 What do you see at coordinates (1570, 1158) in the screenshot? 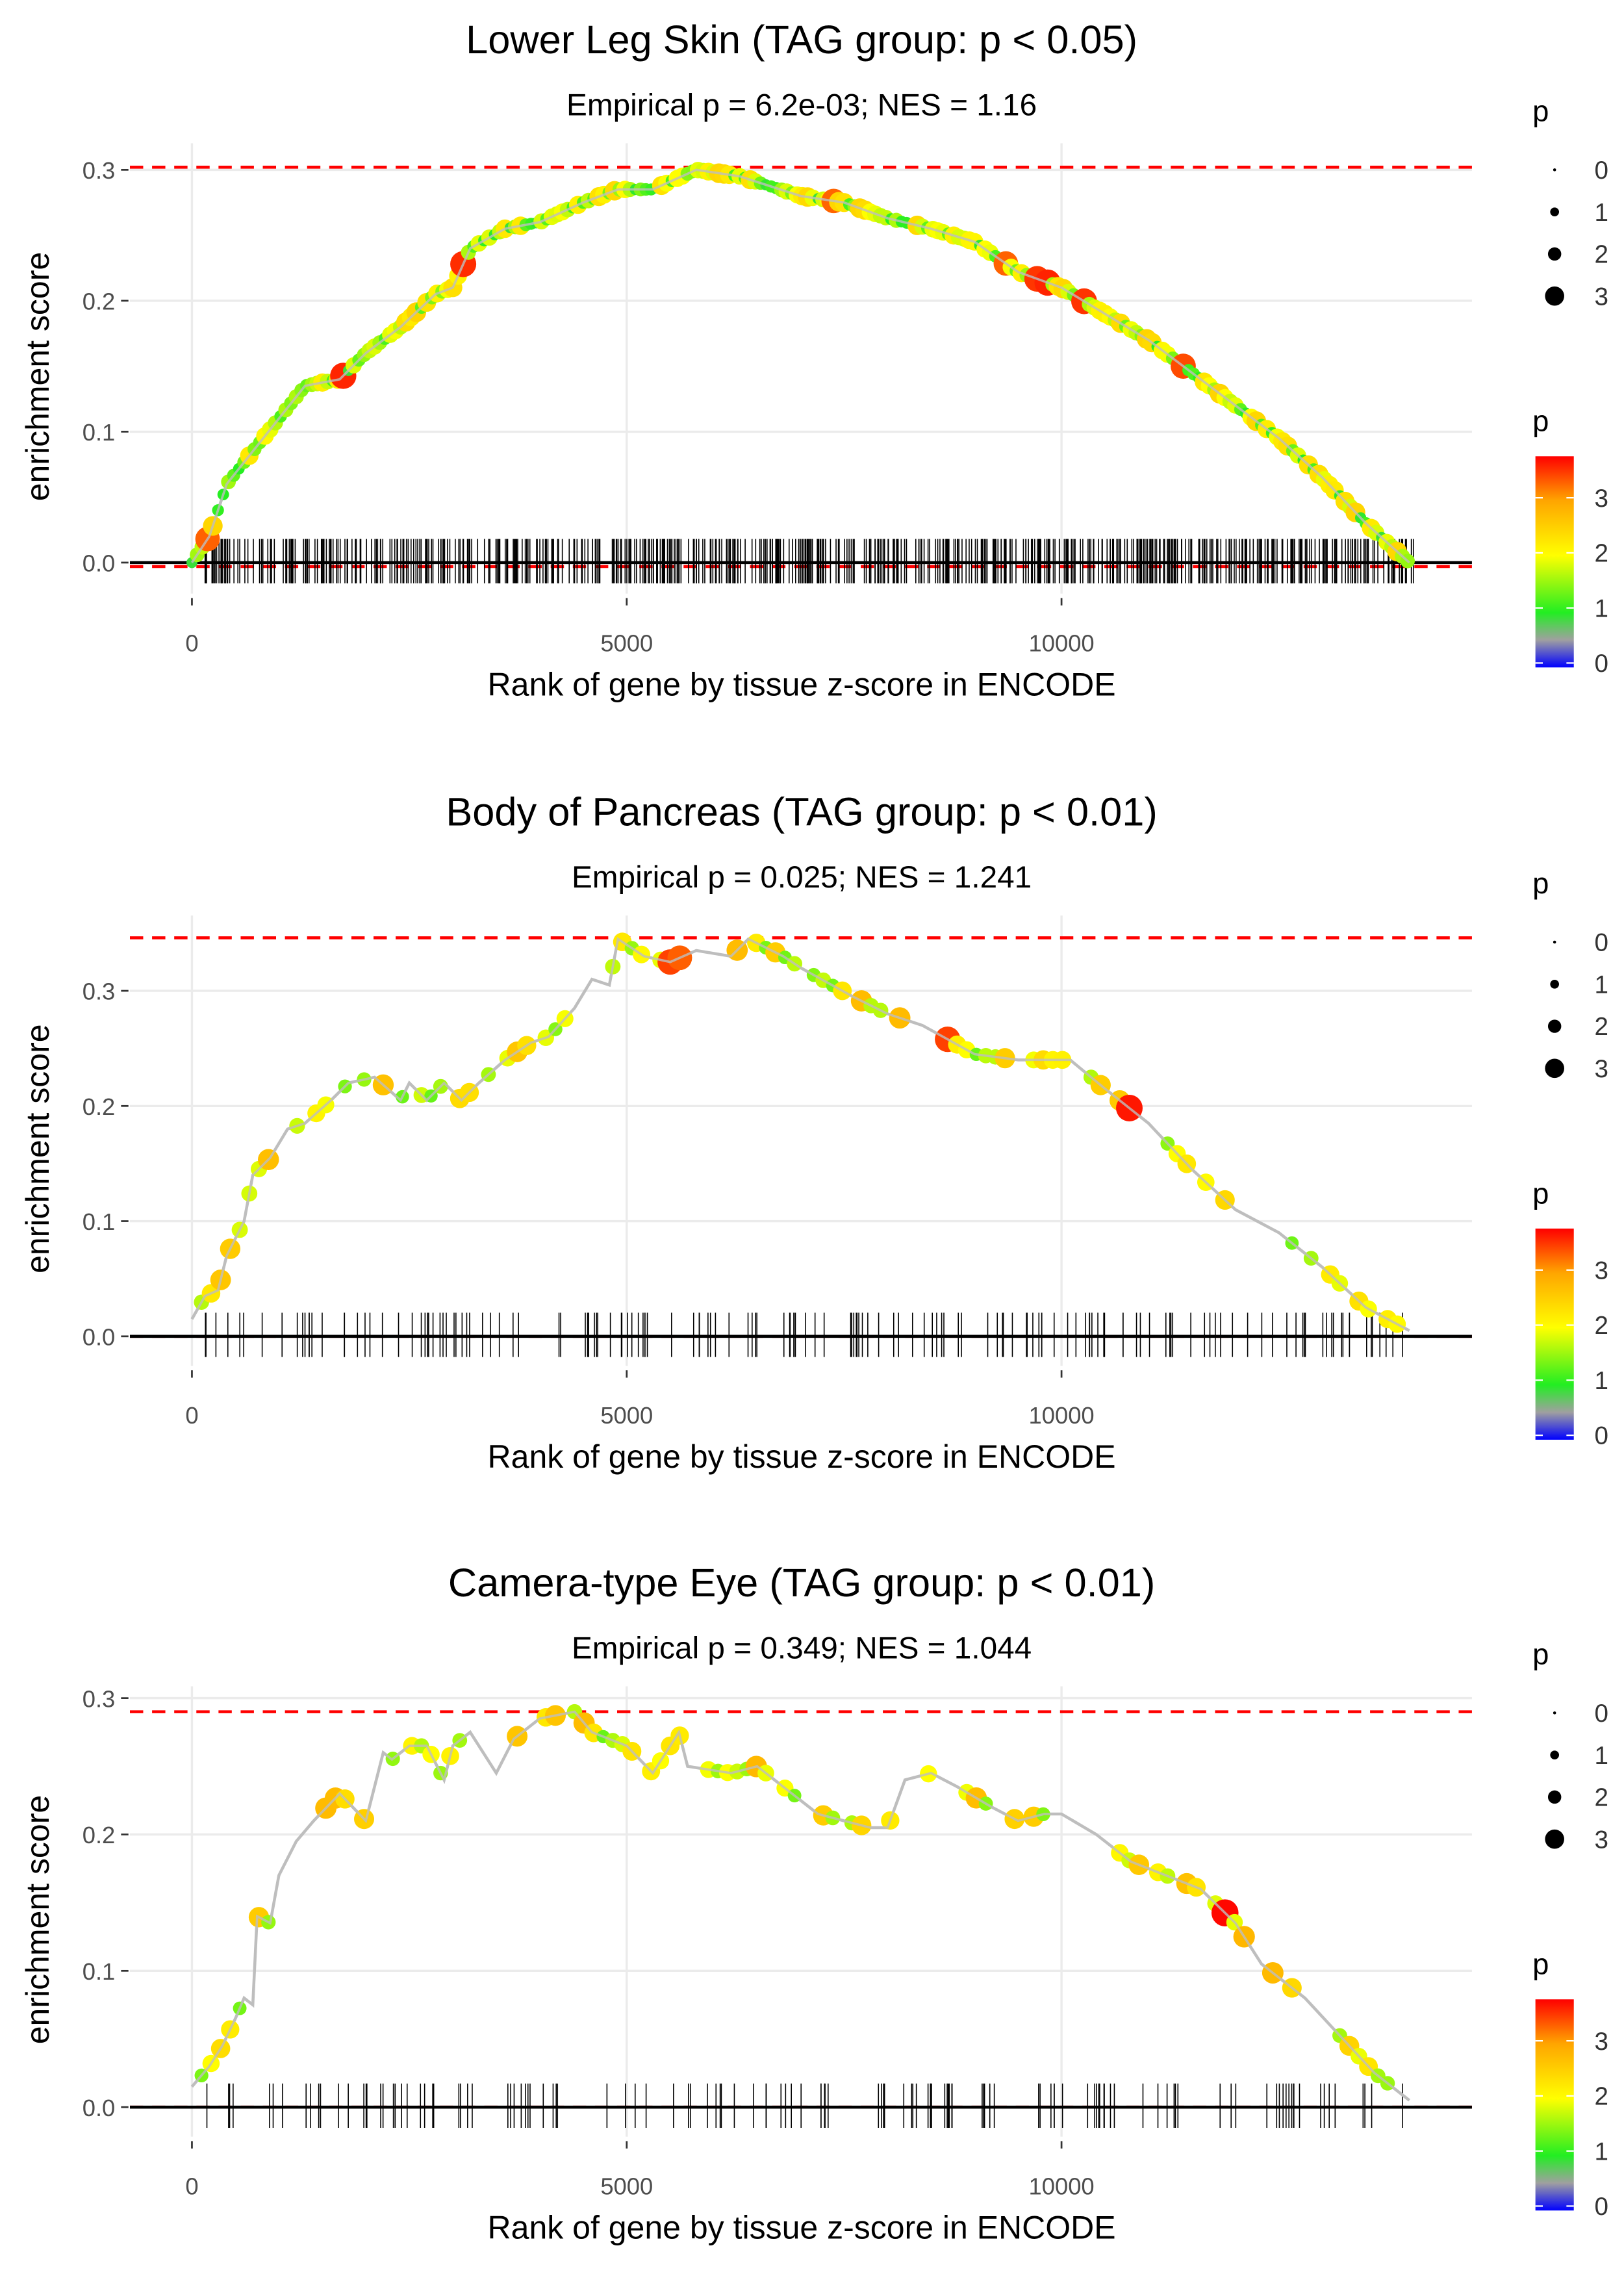
I see `legend-2: p 0 1 2 3 p 0 1 2 3` at bounding box center [1570, 1158].